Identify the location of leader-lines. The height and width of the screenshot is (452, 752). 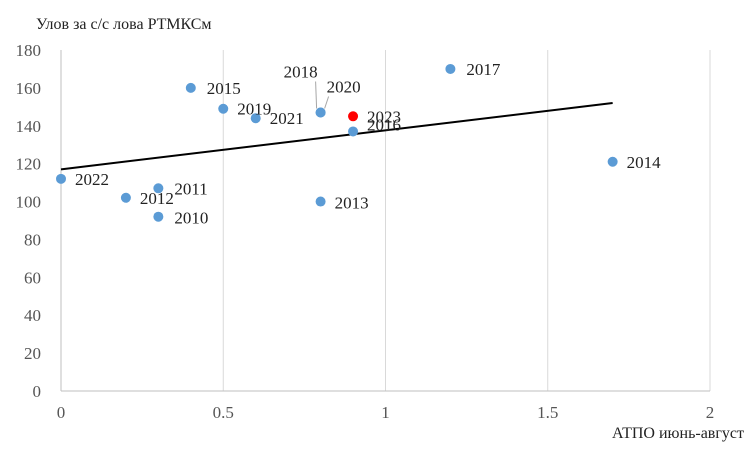
(322, 95).